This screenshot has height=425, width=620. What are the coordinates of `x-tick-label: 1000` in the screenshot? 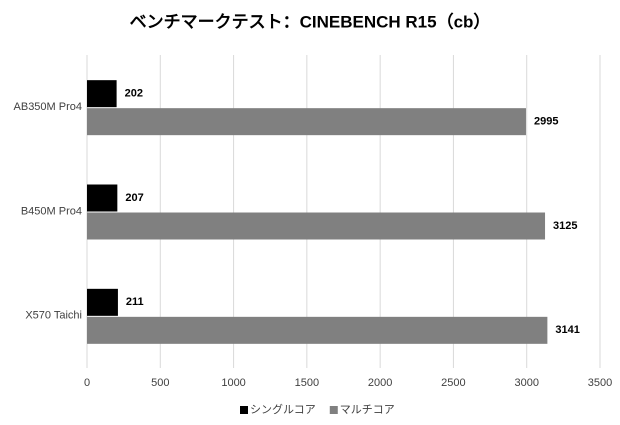 It's located at (233, 383).